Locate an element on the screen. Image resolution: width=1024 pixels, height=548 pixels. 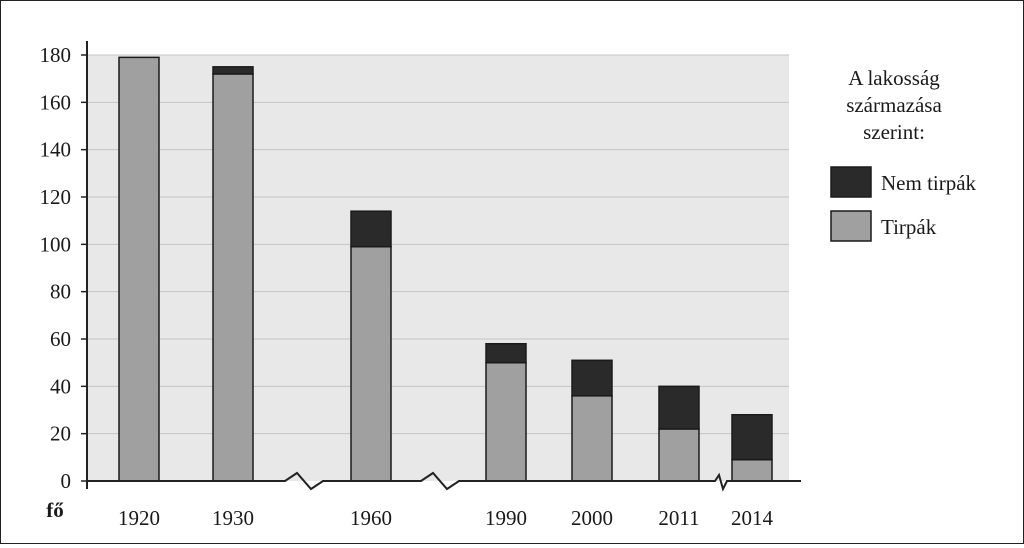
legend-title-line: szerint: is located at coordinates (894, 132).